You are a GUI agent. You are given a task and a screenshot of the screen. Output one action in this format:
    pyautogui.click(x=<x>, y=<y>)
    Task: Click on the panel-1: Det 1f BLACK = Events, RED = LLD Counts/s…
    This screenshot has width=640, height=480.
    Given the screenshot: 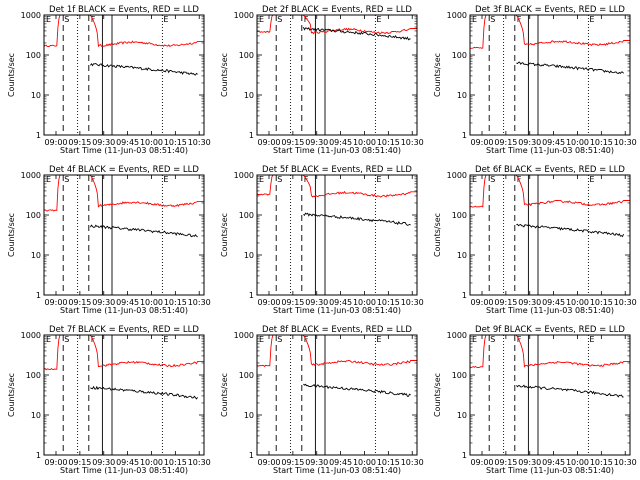 What is the action you would take?
    pyautogui.click(x=109, y=80)
    